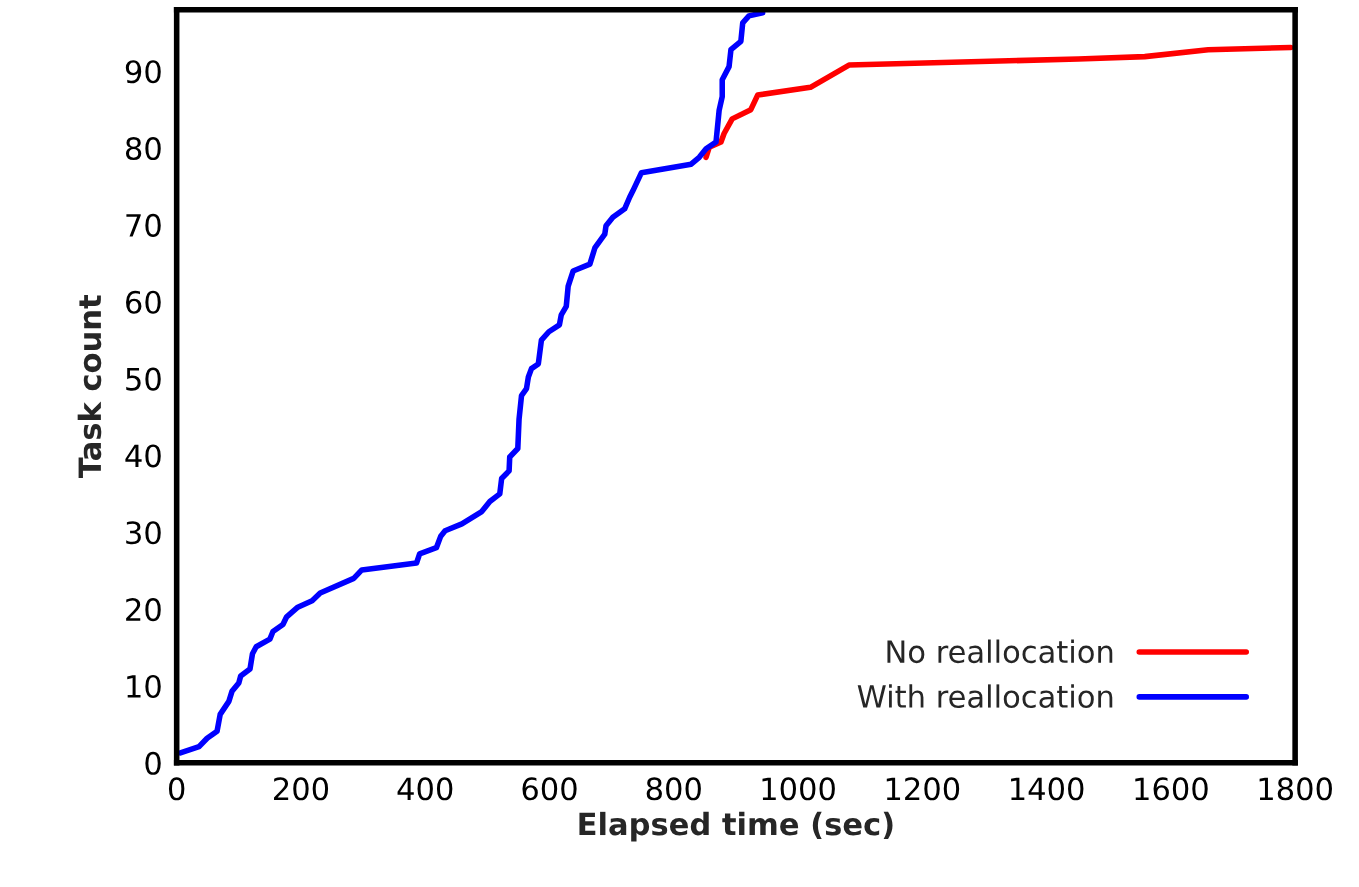  I want to click on x-tick-label: 1800, so click(1295, 789).